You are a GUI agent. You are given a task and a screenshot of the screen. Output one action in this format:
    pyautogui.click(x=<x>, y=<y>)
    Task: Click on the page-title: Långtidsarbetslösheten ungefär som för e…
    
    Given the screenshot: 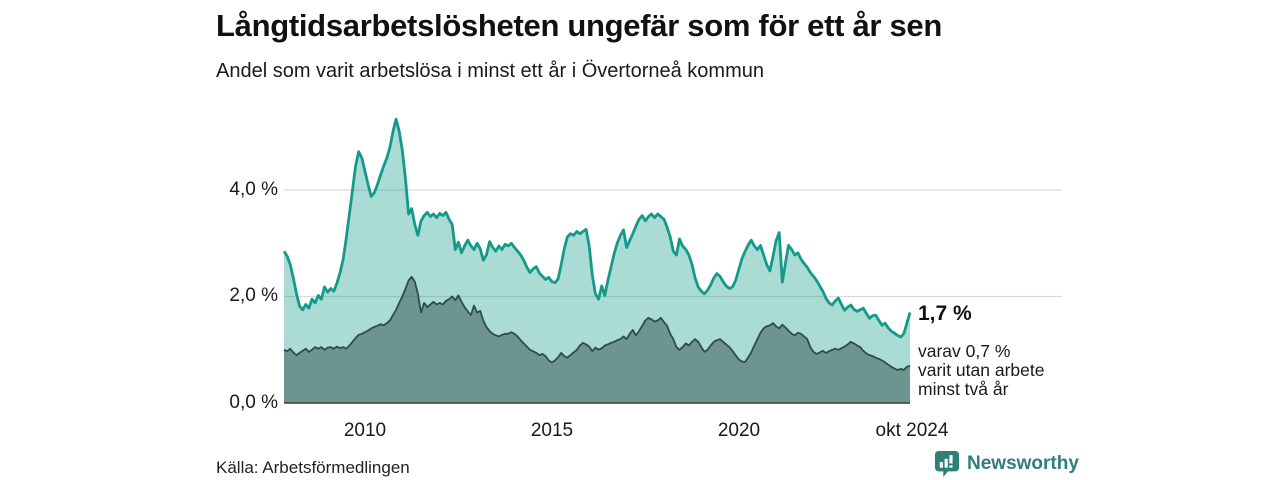 What is the action you would take?
    pyautogui.click(x=579, y=25)
    